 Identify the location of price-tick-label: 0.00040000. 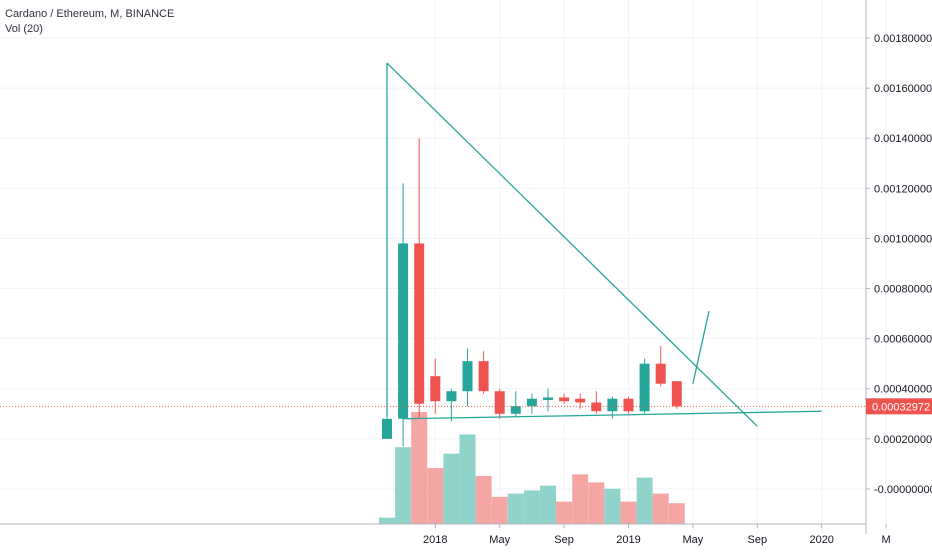
(903, 390).